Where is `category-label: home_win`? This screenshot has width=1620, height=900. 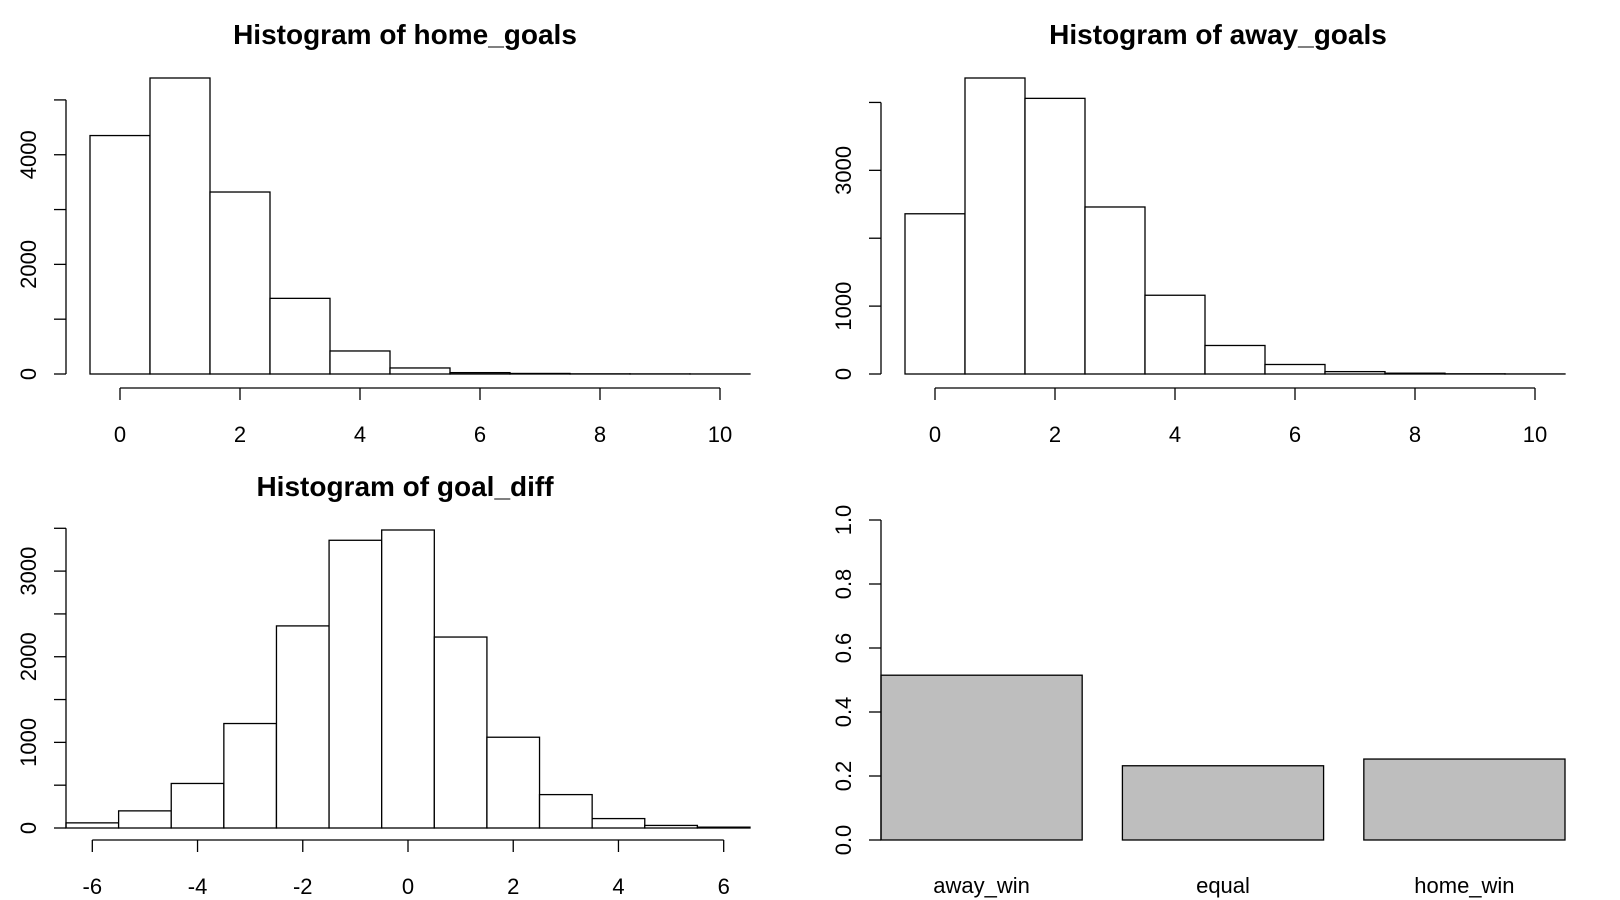 category-label: home_win is located at coordinates (1464, 885).